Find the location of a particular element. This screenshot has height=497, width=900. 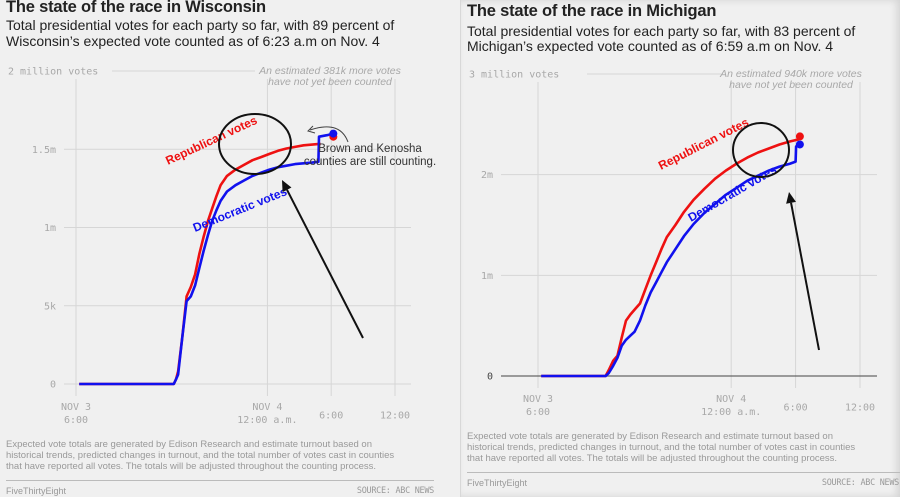

wisconsin-highlight-circle is located at coordinates (255, 144).